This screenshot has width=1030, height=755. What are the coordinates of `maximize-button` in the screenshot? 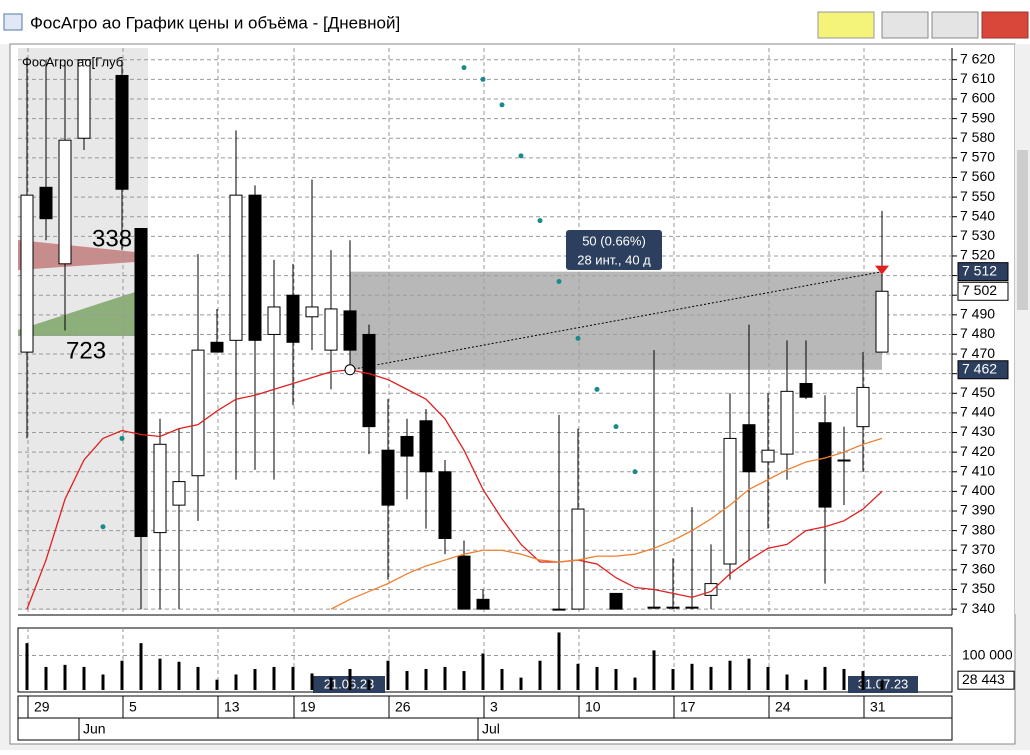 It's located at (955, 25).